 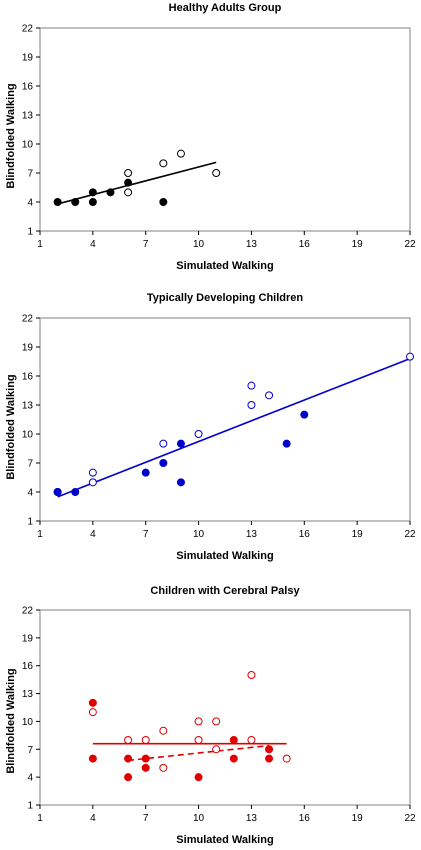 What do you see at coordinates (225, 8) in the screenshot?
I see `chart-title: Healthy Adults Group` at bounding box center [225, 8].